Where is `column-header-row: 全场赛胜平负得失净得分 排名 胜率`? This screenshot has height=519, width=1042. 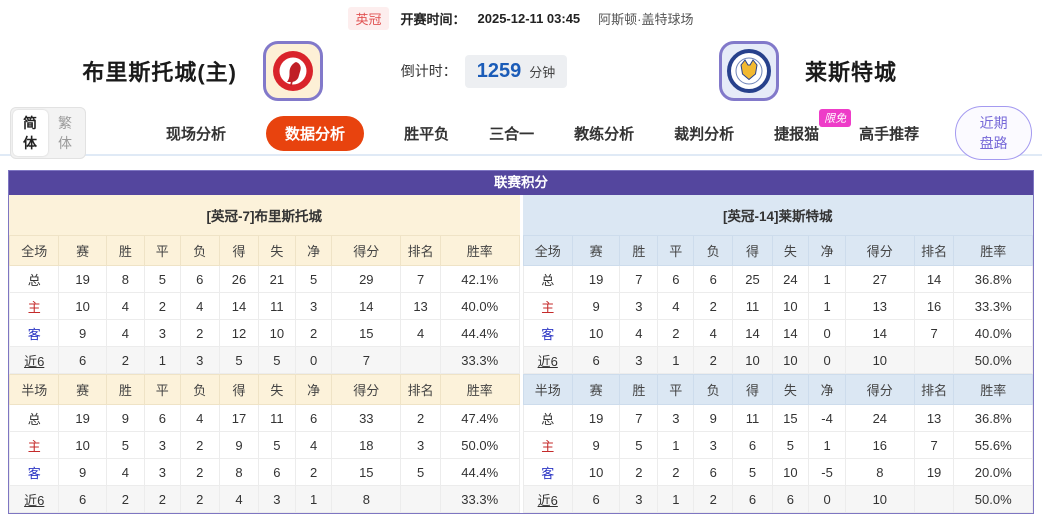 column-header-row: 全场赛胜平负得失净得分 排名 胜率 is located at coordinates (777, 250).